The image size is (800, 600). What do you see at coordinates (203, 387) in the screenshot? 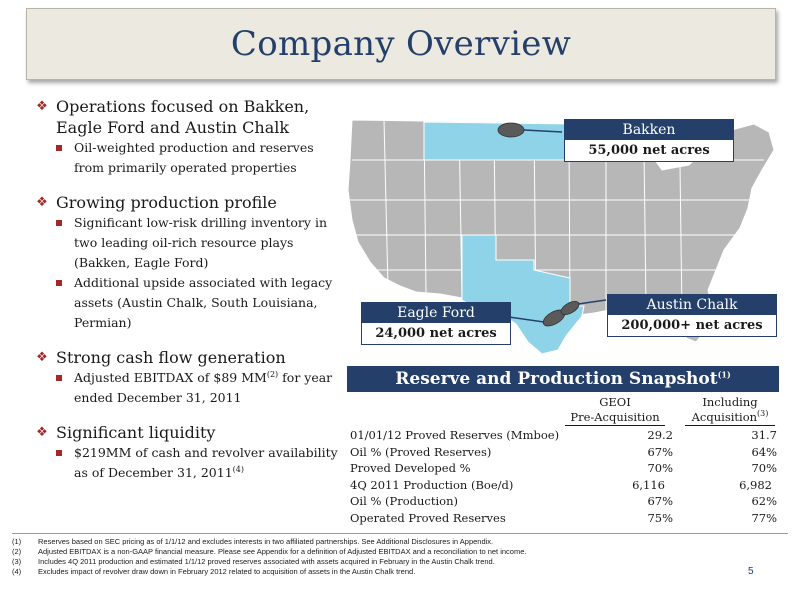
I see `sub-bullet-tail: for year ended December 31, 2011` at bounding box center [203, 387].